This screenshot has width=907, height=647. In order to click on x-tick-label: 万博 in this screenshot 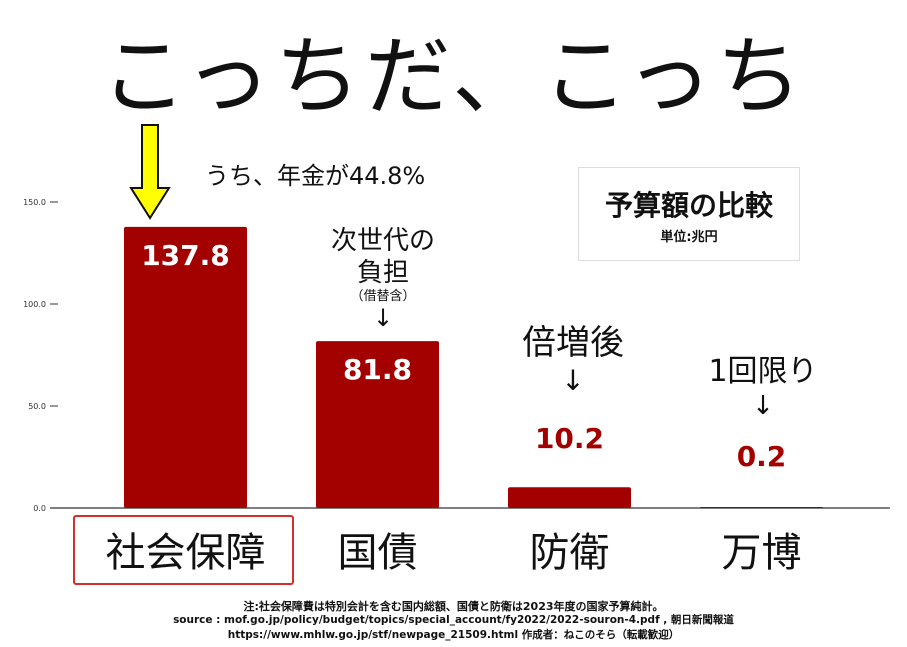, I will do `click(762, 553)`.